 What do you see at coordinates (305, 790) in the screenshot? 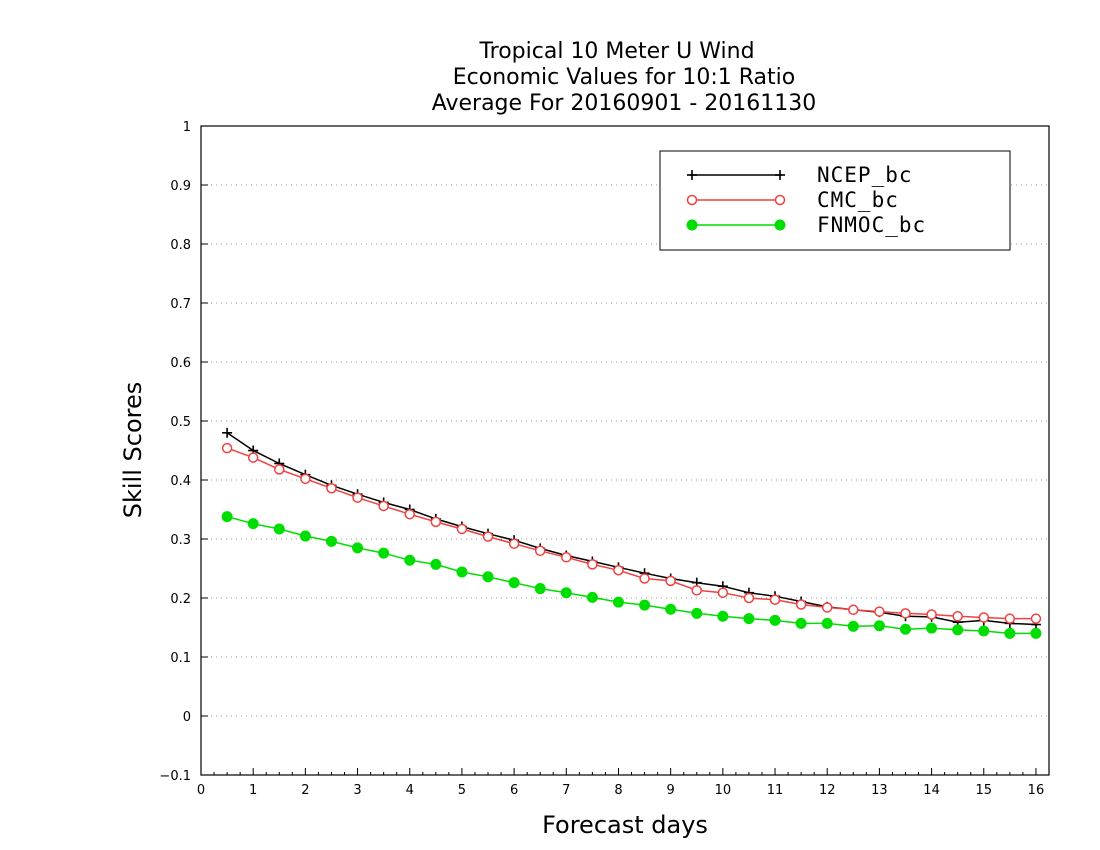
I see `x-tick-label: 2` at bounding box center [305, 790].